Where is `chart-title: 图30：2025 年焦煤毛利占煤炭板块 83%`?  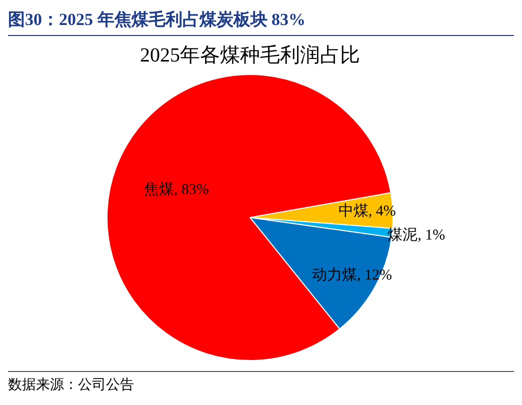 chart-title: 图30：2025 年焦煤毛利占煤炭板块 83% is located at coordinates (261, 22).